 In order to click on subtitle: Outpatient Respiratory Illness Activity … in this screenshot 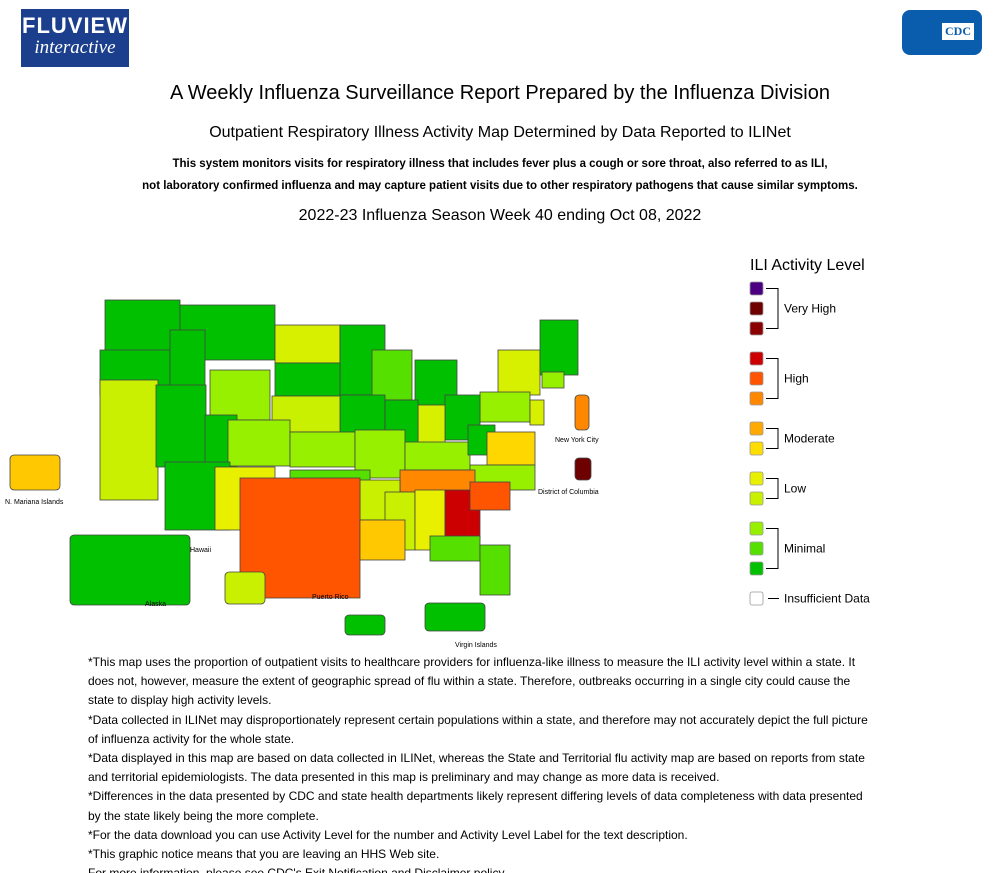, I will do `click(500, 132)`.